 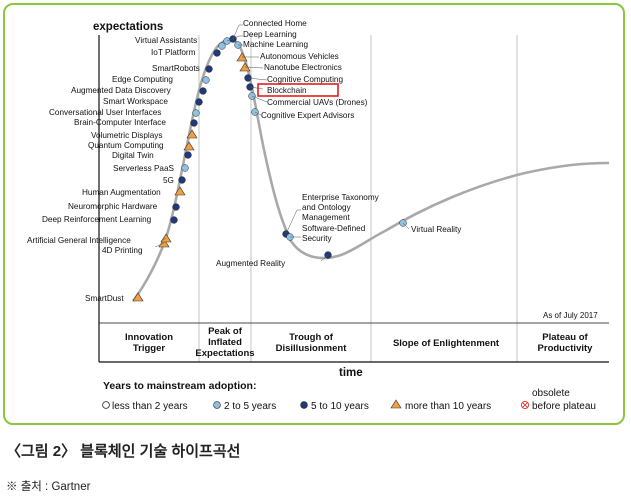 What do you see at coordinates (305, 79) in the screenshot?
I see `label-cognitive-computing: Cognitive Computing` at bounding box center [305, 79].